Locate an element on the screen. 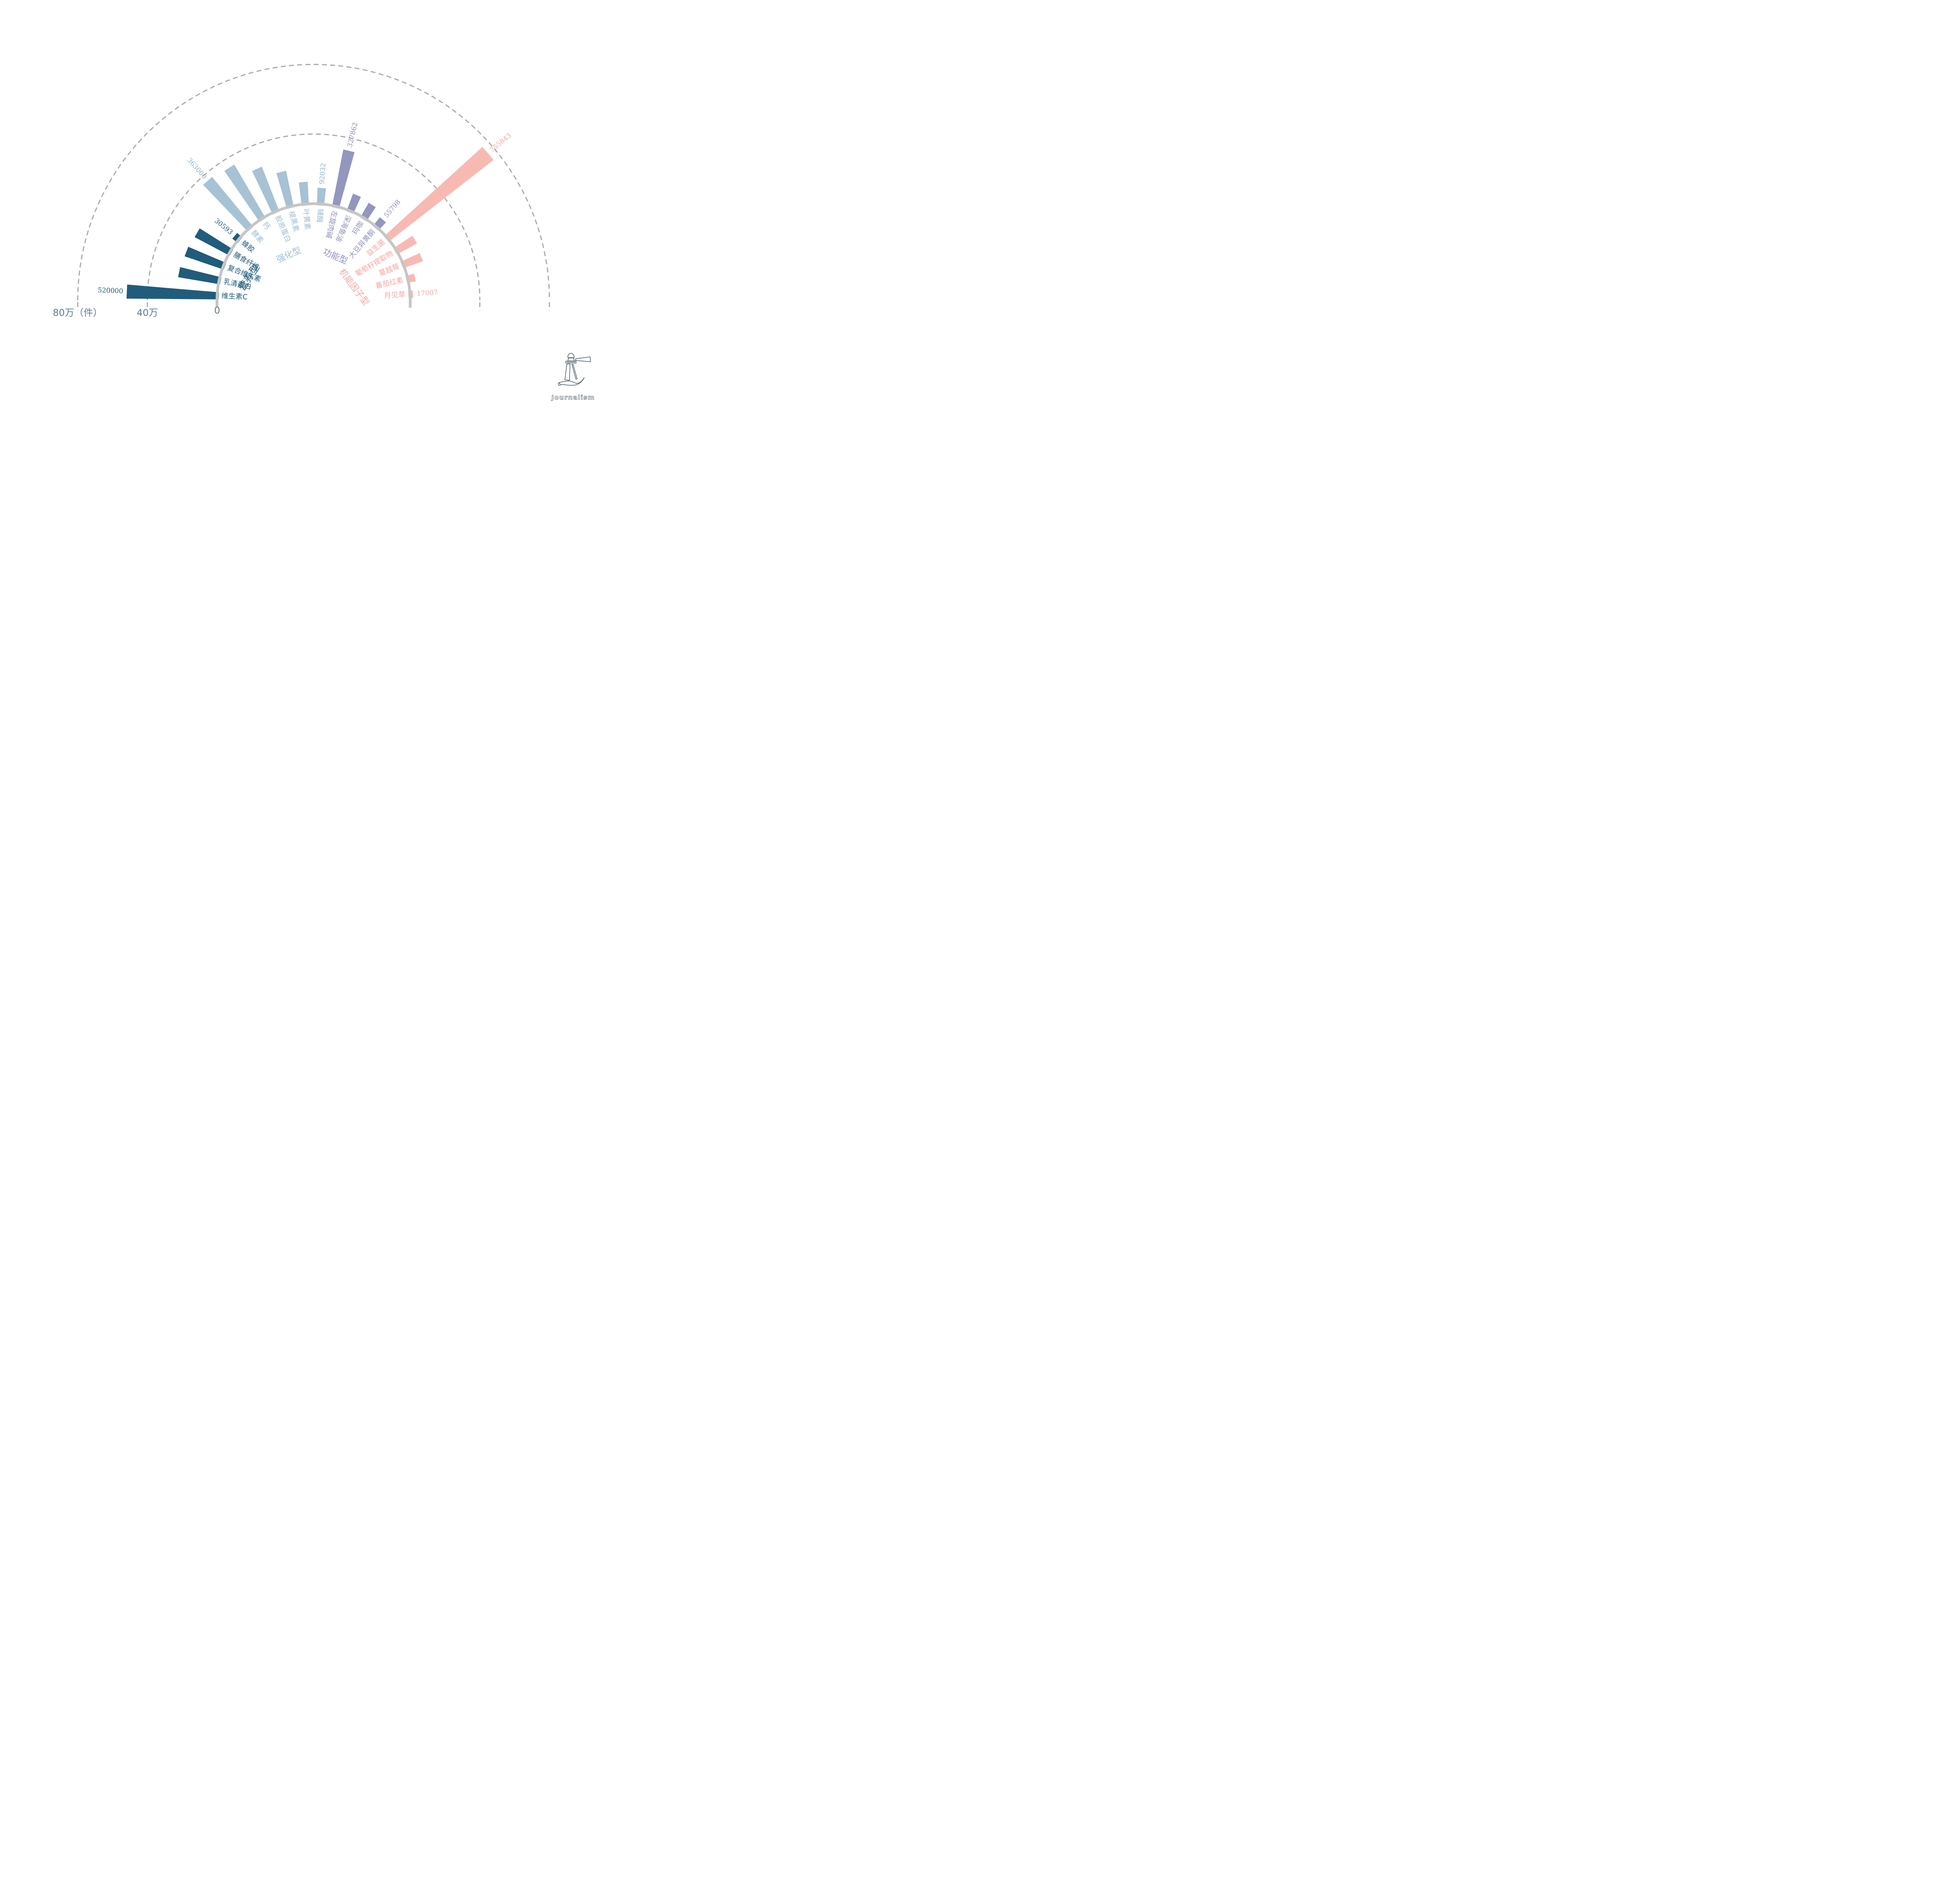 This screenshot has height=1893, width=1960. bar-value-label: 363000 is located at coordinates (196, 168).